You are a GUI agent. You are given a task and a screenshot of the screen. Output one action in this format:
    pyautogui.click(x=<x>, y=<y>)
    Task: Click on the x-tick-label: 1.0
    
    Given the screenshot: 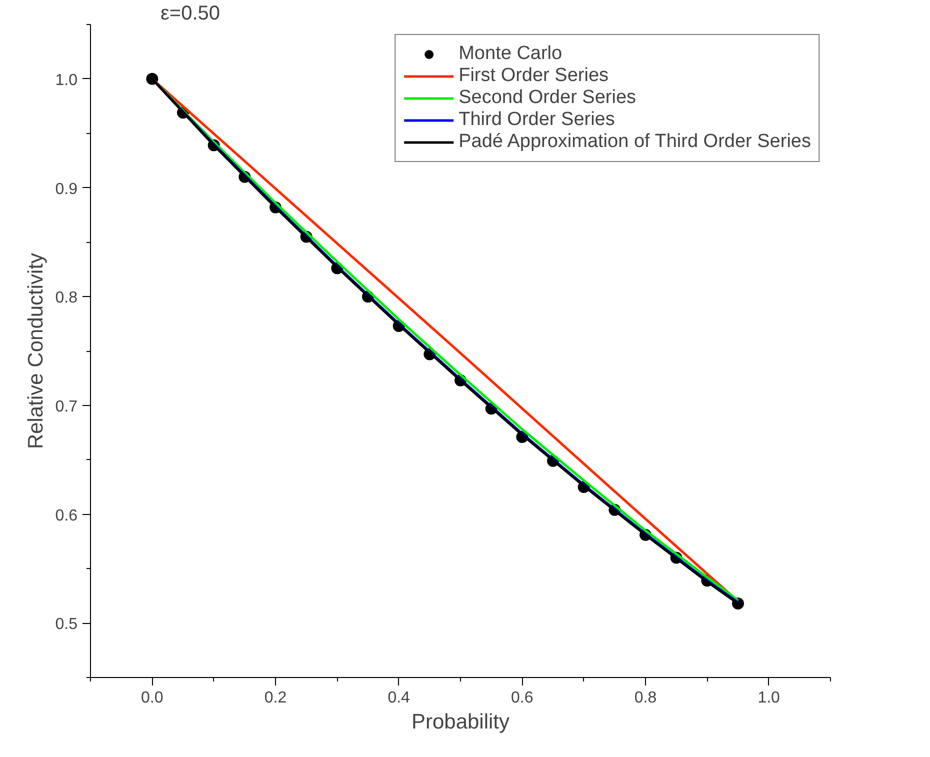 What is the action you would take?
    pyautogui.click(x=769, y=698)
    